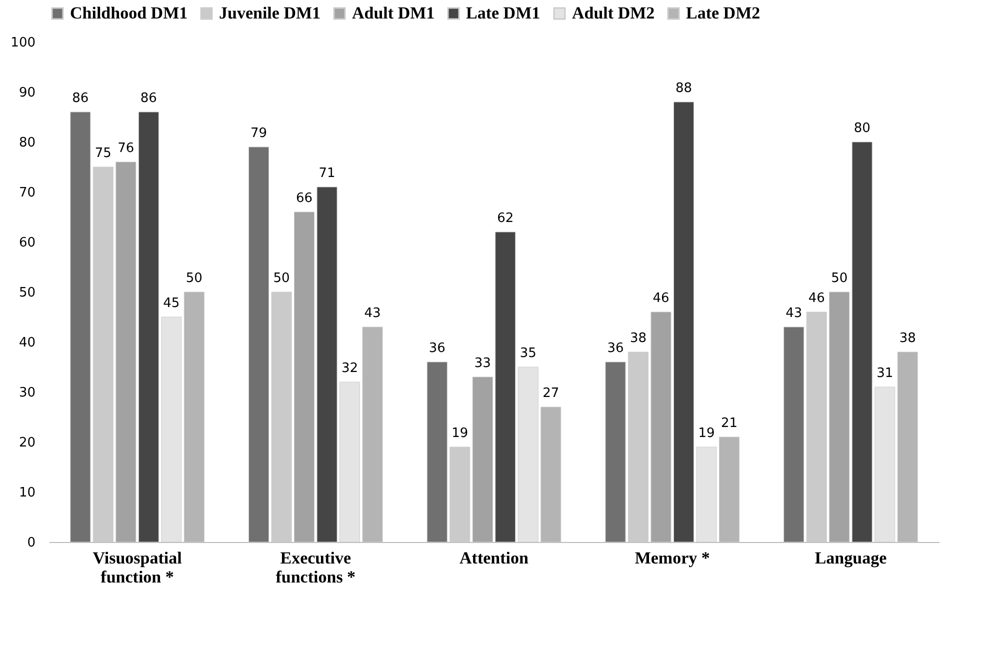  Describe the element at coordinates (23, 43) in the screenshot. I see `y-tick-label: 100` at that location.